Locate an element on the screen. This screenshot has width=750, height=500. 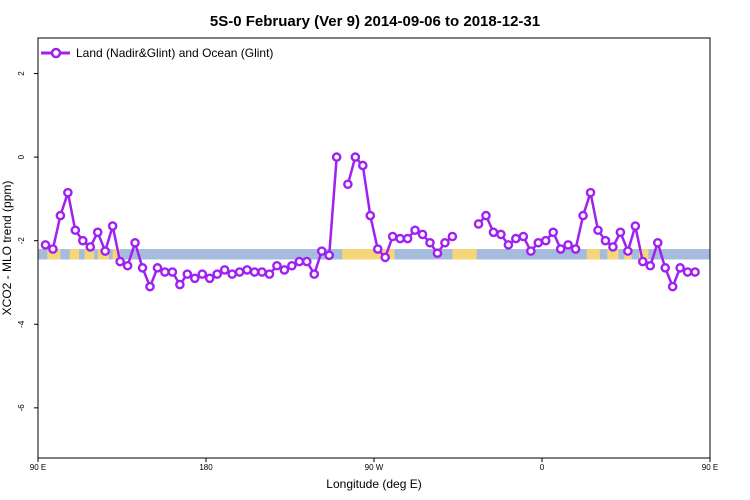
y-tick-label: 0 is located at coordinates (21, 156).